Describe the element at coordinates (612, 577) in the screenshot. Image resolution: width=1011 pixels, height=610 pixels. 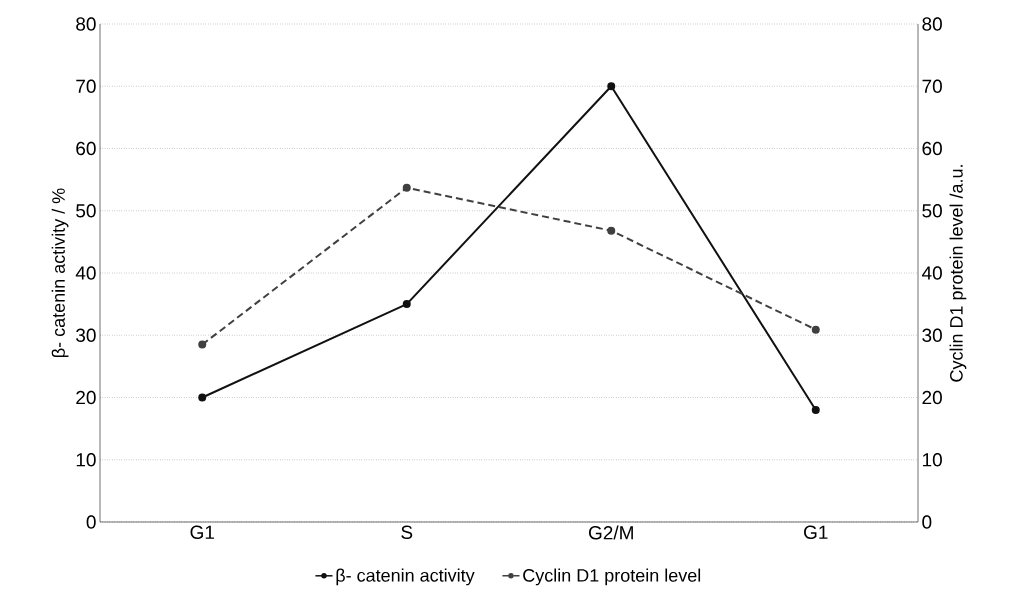
I see `legend-label: Cyclin D1 protein level` at that location.